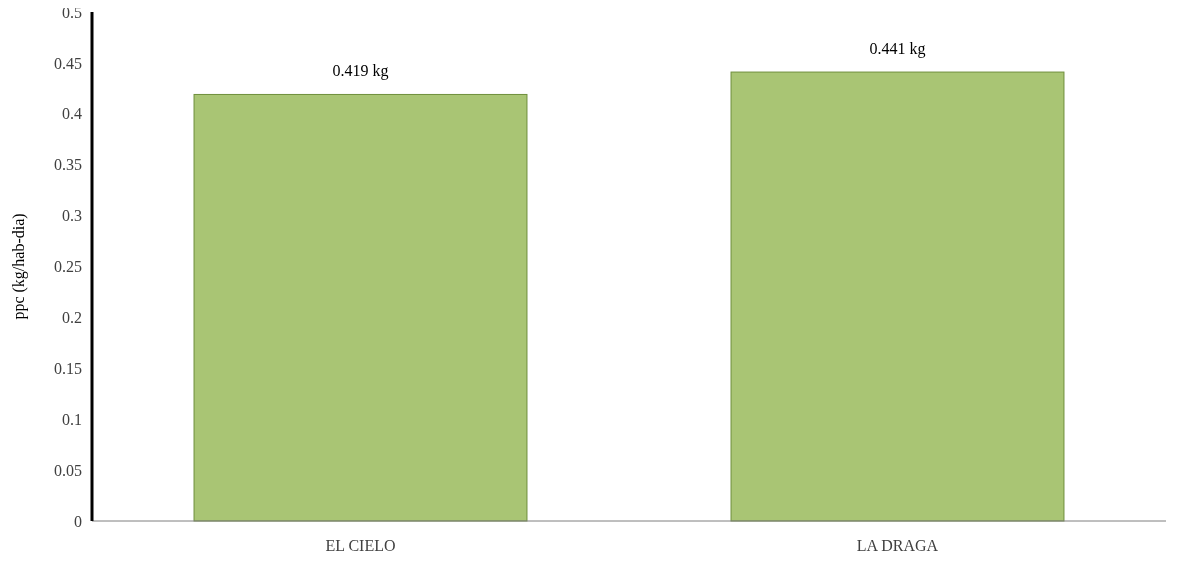 This screenshot has width=1180, height=584. I want to click on x-tick-label: LA DRAGA, so click(897, 545).